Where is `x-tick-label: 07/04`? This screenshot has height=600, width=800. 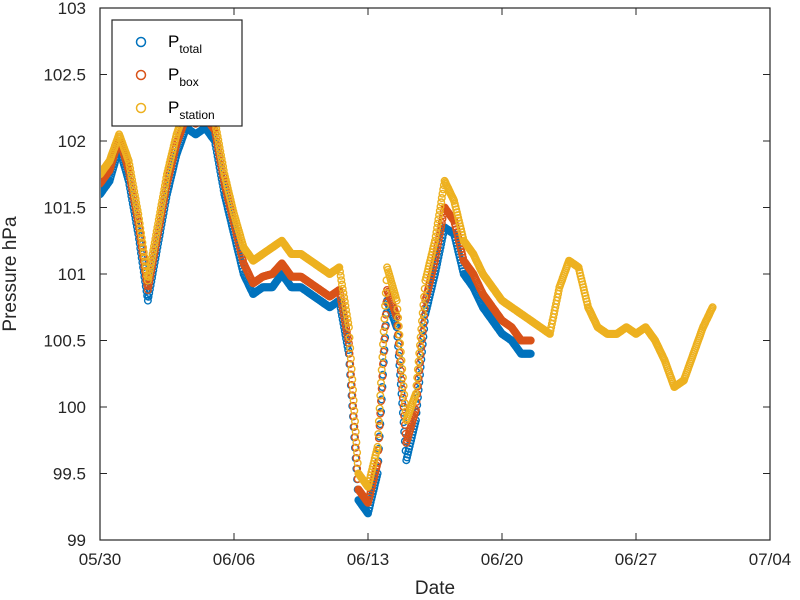
x-tick-label: 07/04 is located at coordinates (770, 559).